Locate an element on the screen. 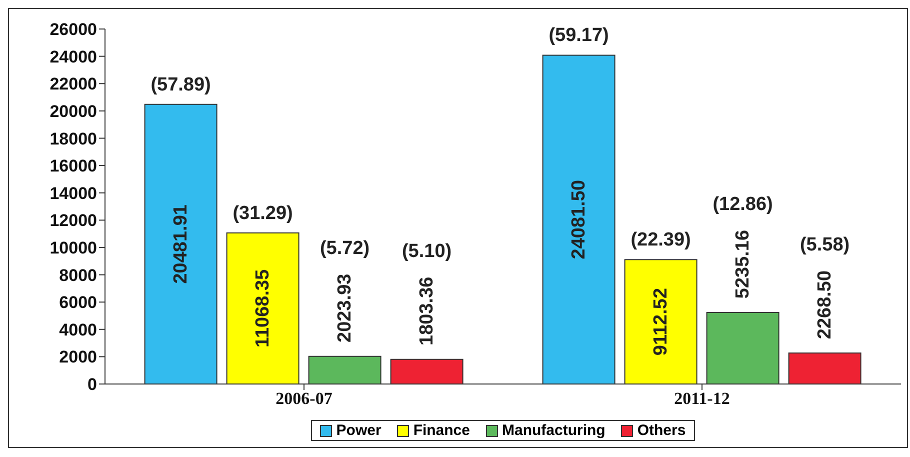 The width and height of the screenshot is (910, 457). y-tick-label: 14000 is located at coordinates (73, 193).